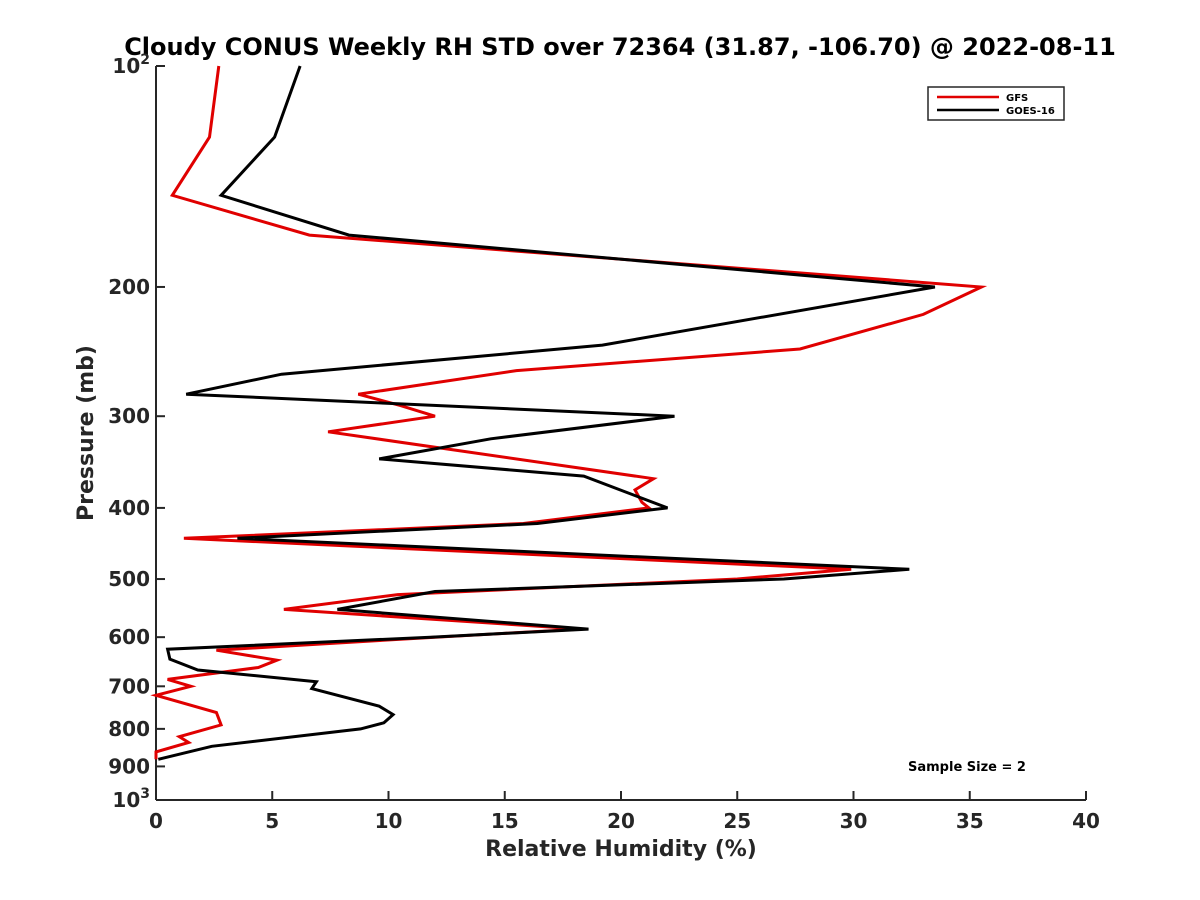 The height and width of the screenshot is (900, 1200). I want to click on y-tick-label: 600, so click(129, 637).